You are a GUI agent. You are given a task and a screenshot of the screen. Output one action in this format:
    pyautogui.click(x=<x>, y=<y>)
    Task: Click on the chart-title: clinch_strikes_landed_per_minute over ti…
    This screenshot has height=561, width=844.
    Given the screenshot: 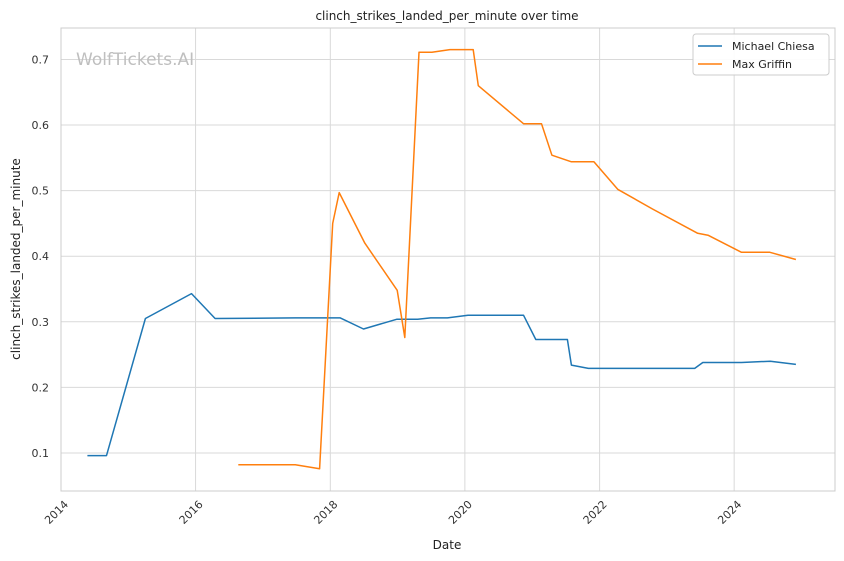 What is the action you would take?
    pyautogui.click(x=446, y=16)
    